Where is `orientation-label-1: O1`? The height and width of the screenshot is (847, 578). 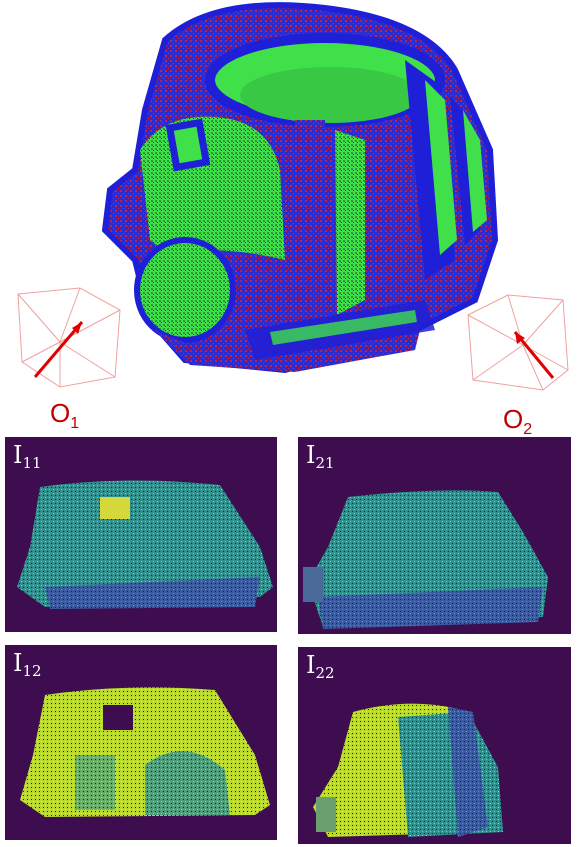 orientation-label-1: O1 is located at coordinates (65, 415).